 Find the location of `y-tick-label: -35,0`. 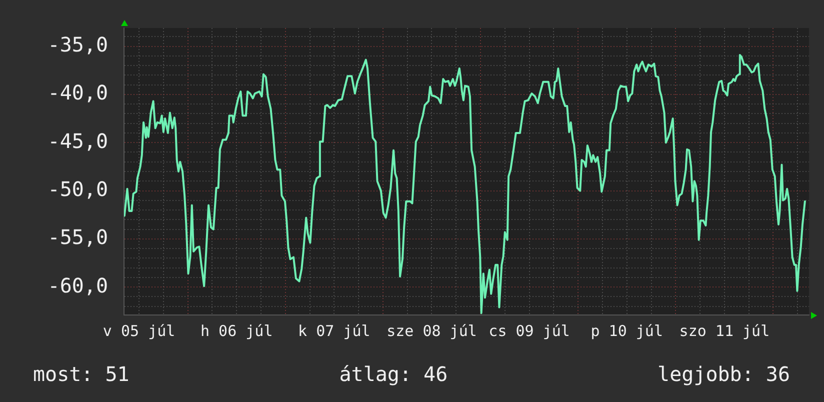

y-tick-label: -35,0 is located at coordinates (78, 44).